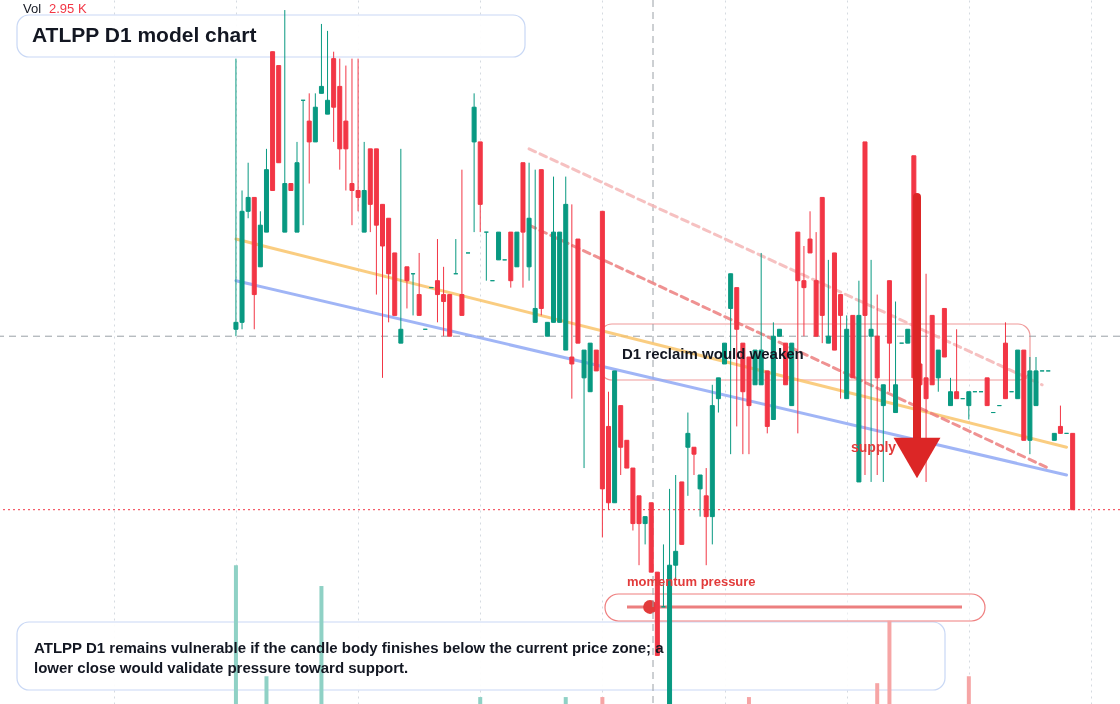 Image resolution: width=1120 pixels, height=704 pixels. Describe the element at coordinates (68, 8) in the screenshot. I see `text: 2.95 K` at that location.